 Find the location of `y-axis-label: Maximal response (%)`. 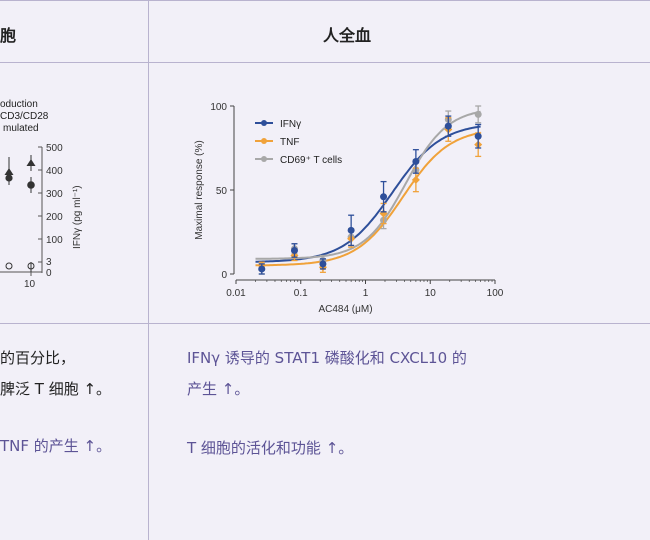

y-axis-label: Maximal response (%) is located at coordinates (199, 189).